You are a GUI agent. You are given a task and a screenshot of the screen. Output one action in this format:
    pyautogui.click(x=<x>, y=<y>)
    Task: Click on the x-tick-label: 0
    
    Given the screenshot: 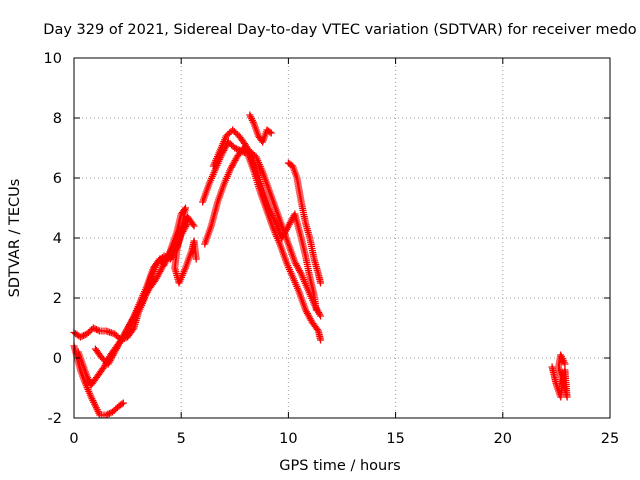 What is the action you would take?
    pyautogui.click(x=73, y=439)
    